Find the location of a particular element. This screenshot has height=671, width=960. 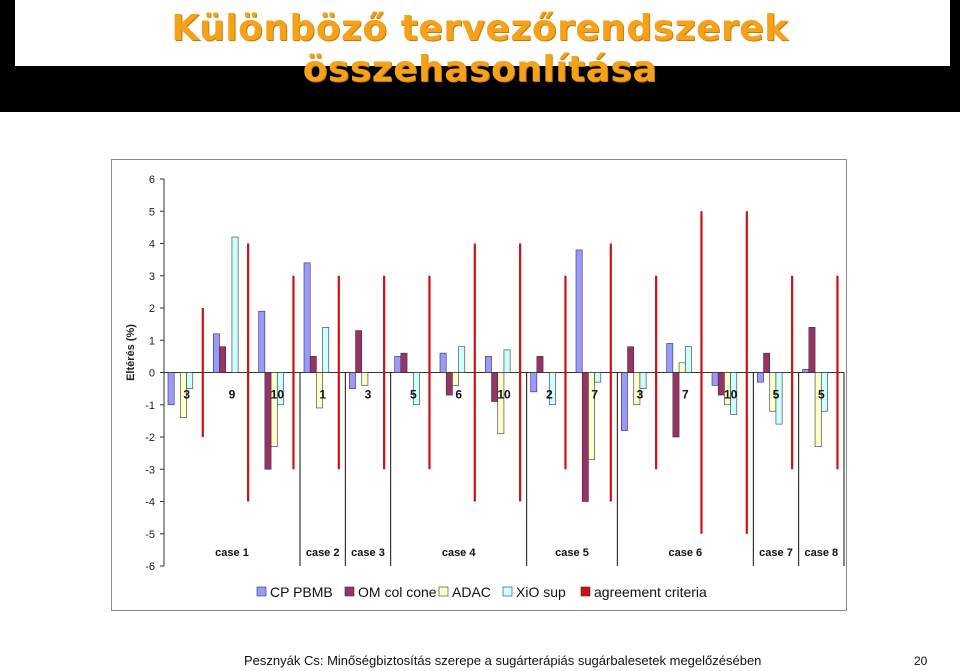

group-label: case 7 is located at coordinates (776, 553).